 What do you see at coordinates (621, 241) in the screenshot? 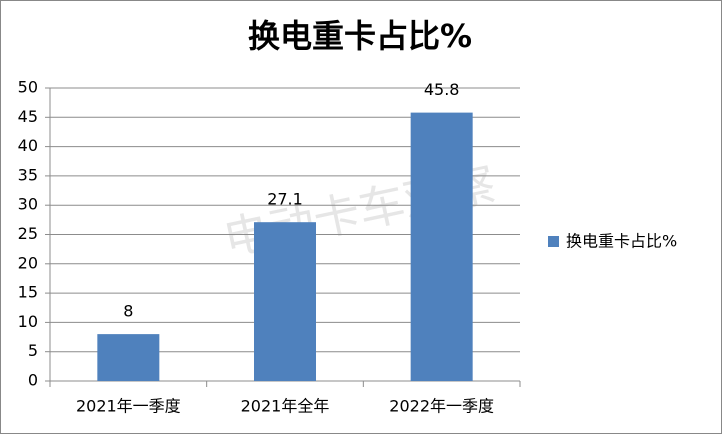
I see `legend-label: 换电重卡占比%` at bounding box center [621, 241].